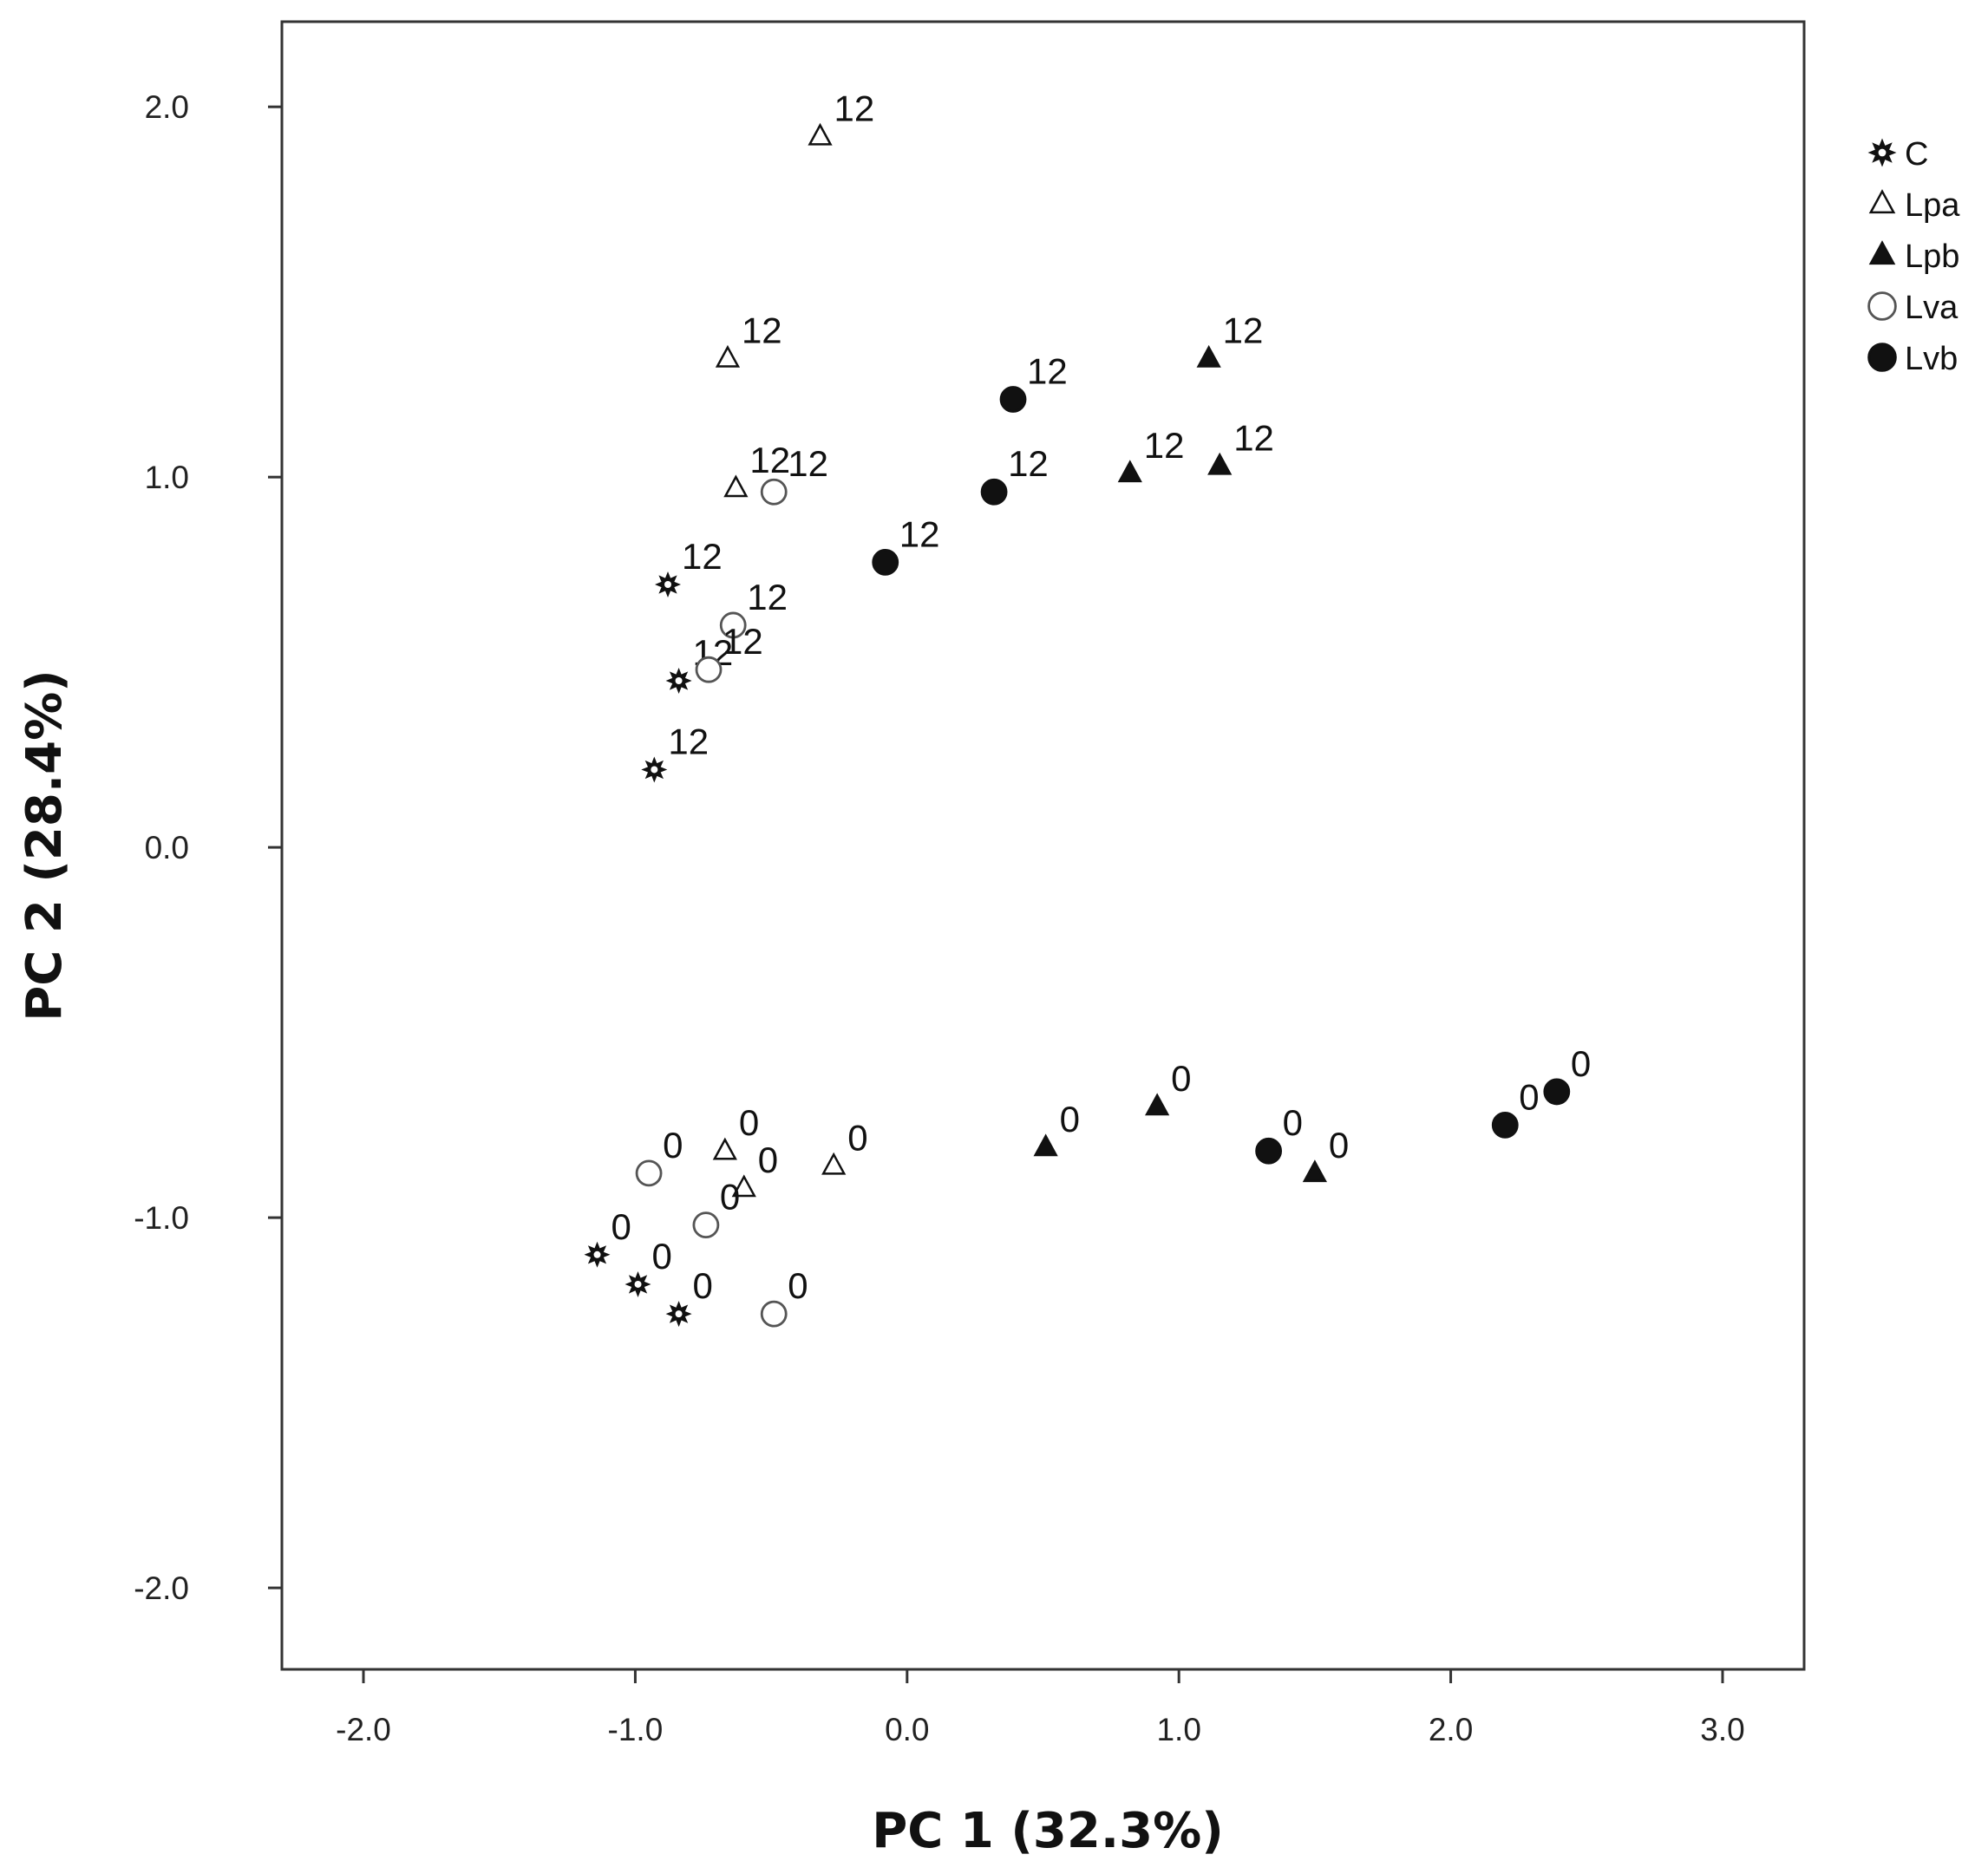  I want to click on legend-marker-c, so click(1882, 152).